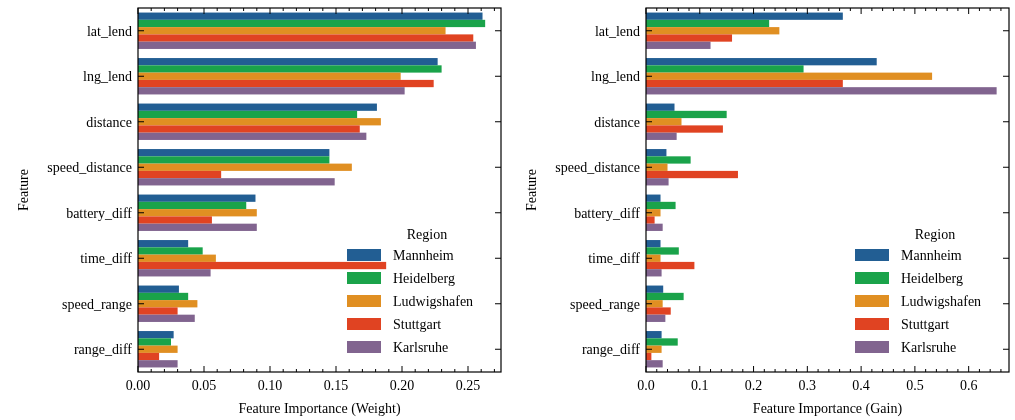  Describe the element at coordinates (861, 385) in the screenshot. I see `x-tick-label: 0.4` at that location.